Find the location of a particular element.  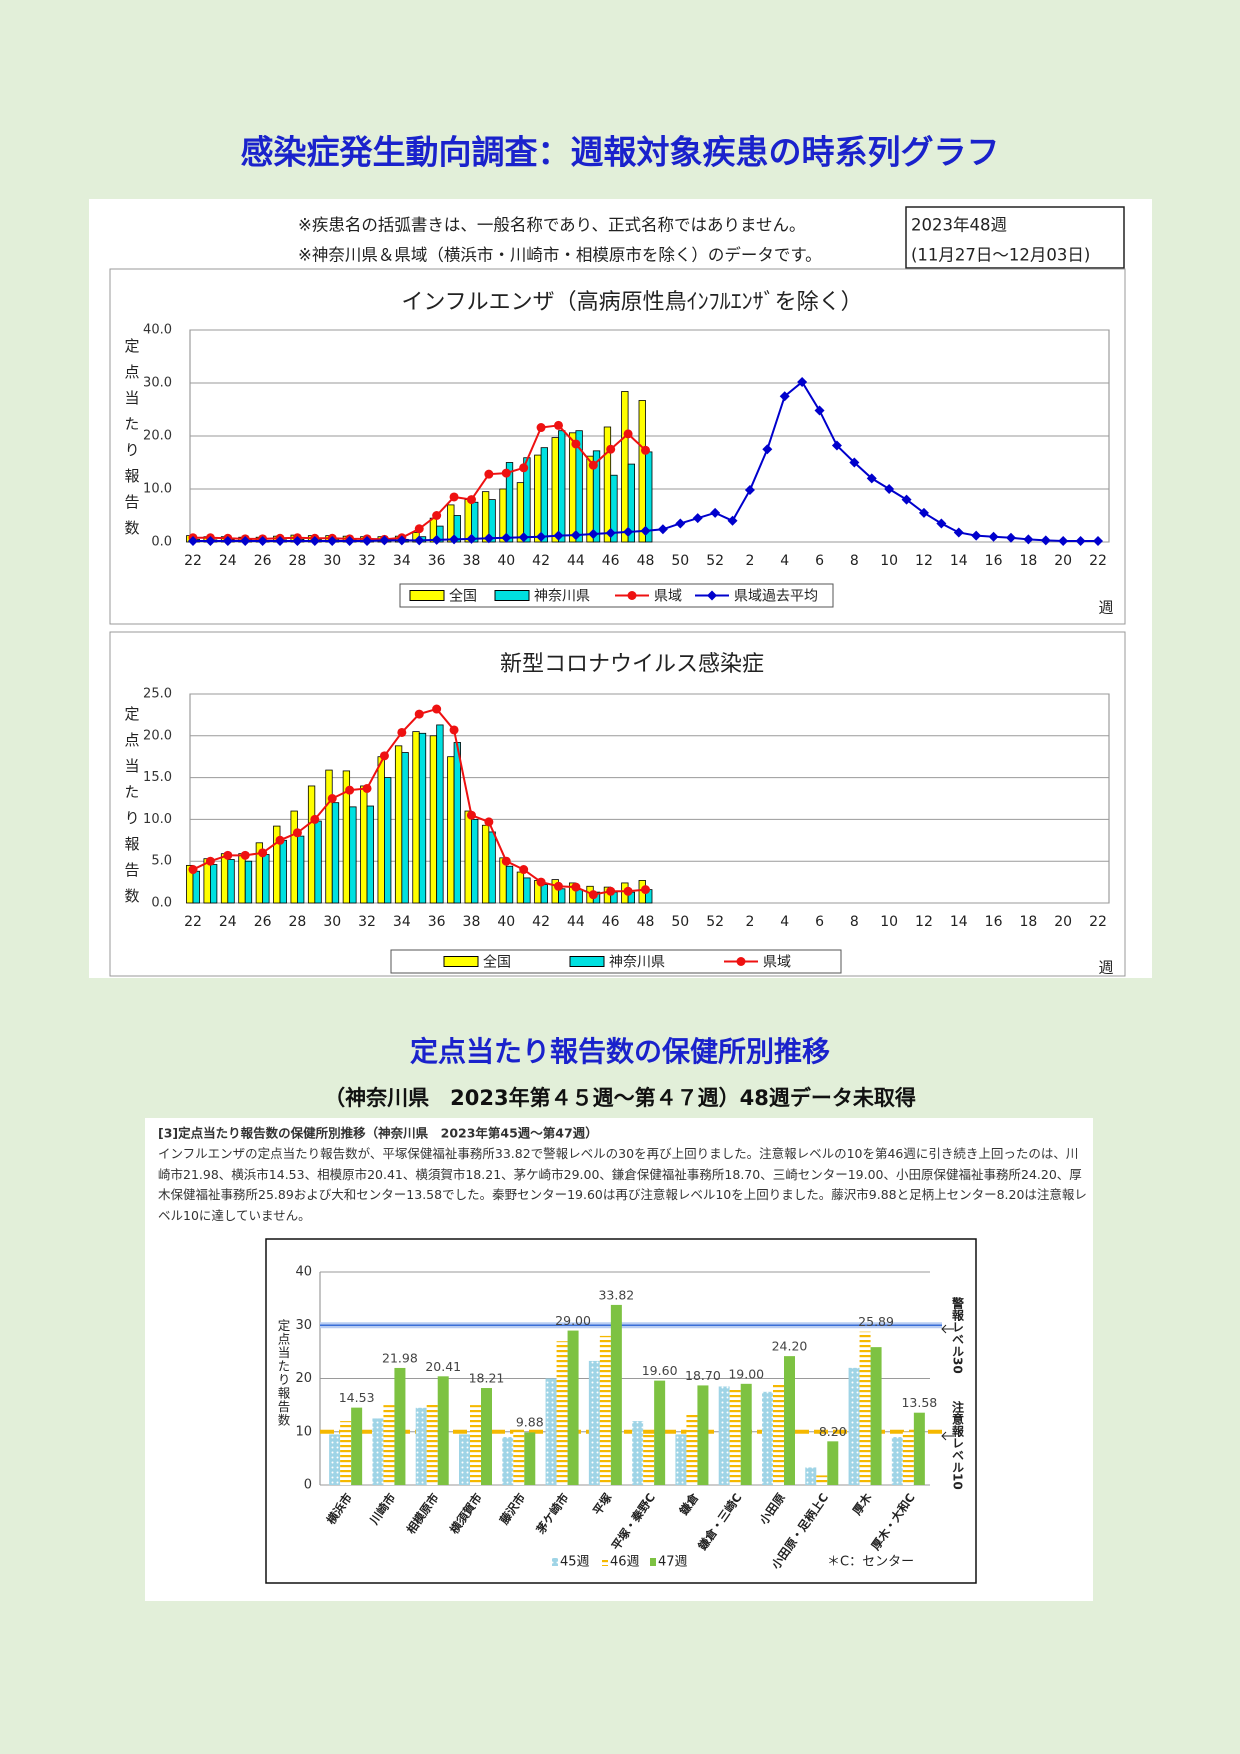

x-tick-label: 8 is located at coordinates (854, 561).